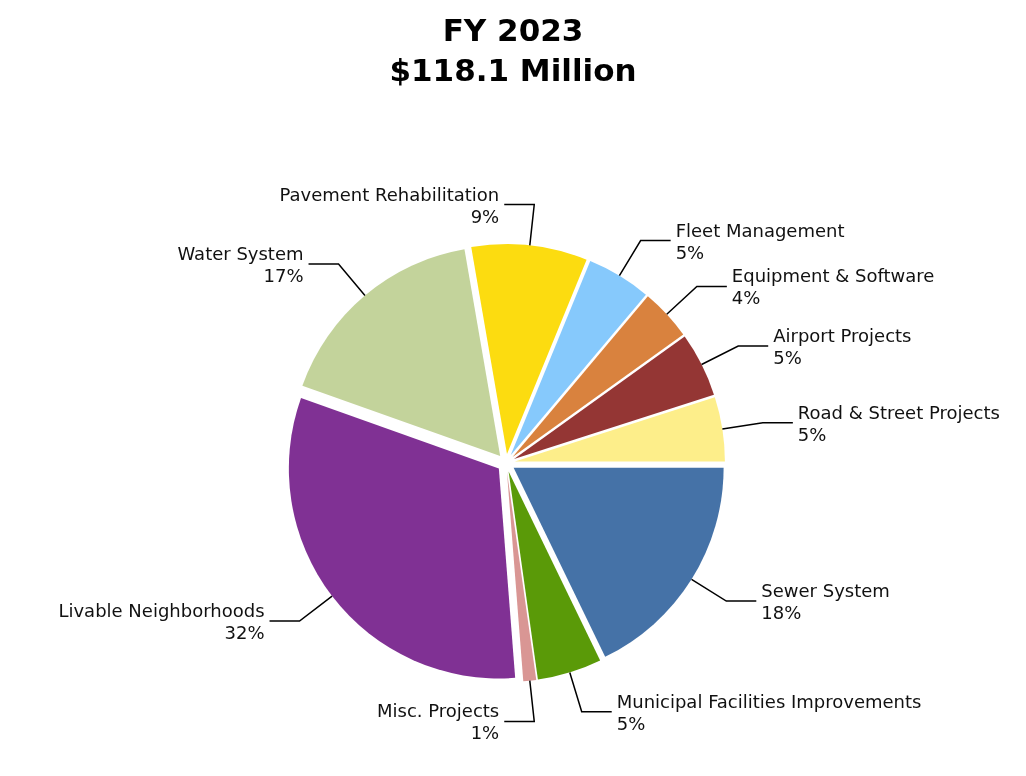  I want to click on data-label: 32%, so click(244, 633).